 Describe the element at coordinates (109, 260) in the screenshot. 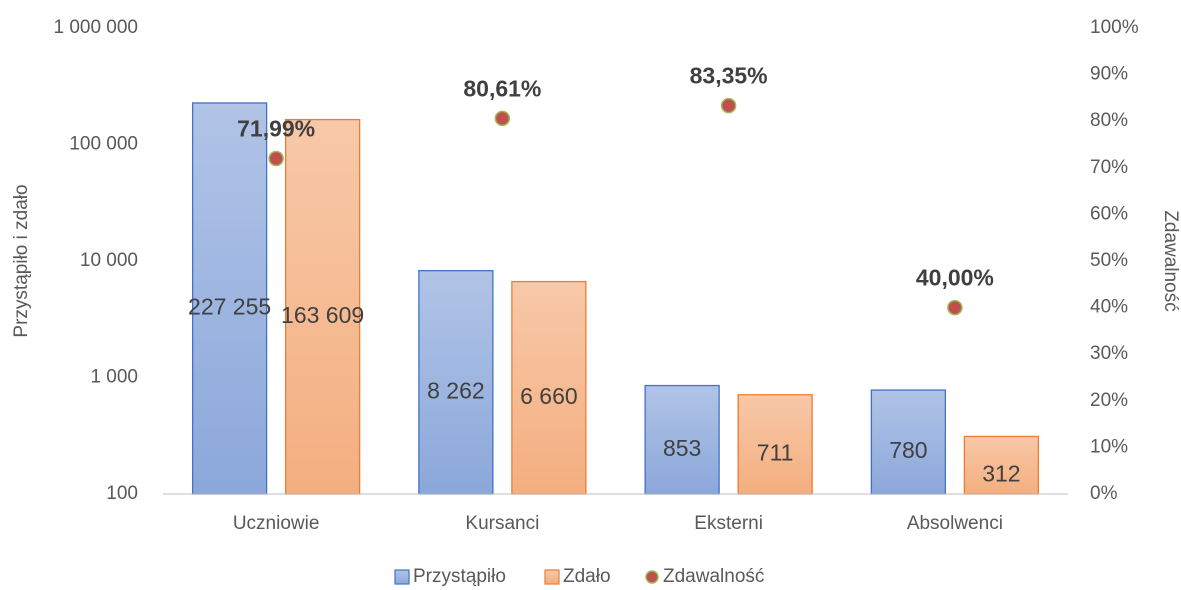

I see `y-tick-label: 10 000` at that location.